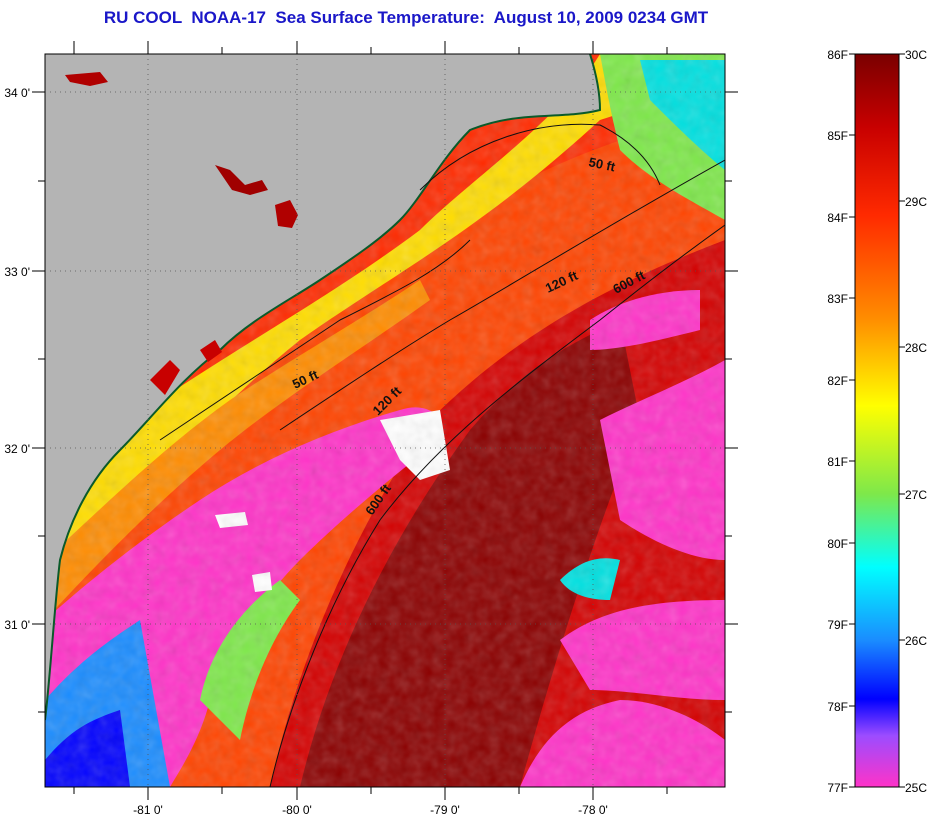 This screenshot has width=936, height=817. What do you see at coordinates (17, 272) in the screenshot?
I see `lat-label: 33 0'` at bounding box center [17, 272].